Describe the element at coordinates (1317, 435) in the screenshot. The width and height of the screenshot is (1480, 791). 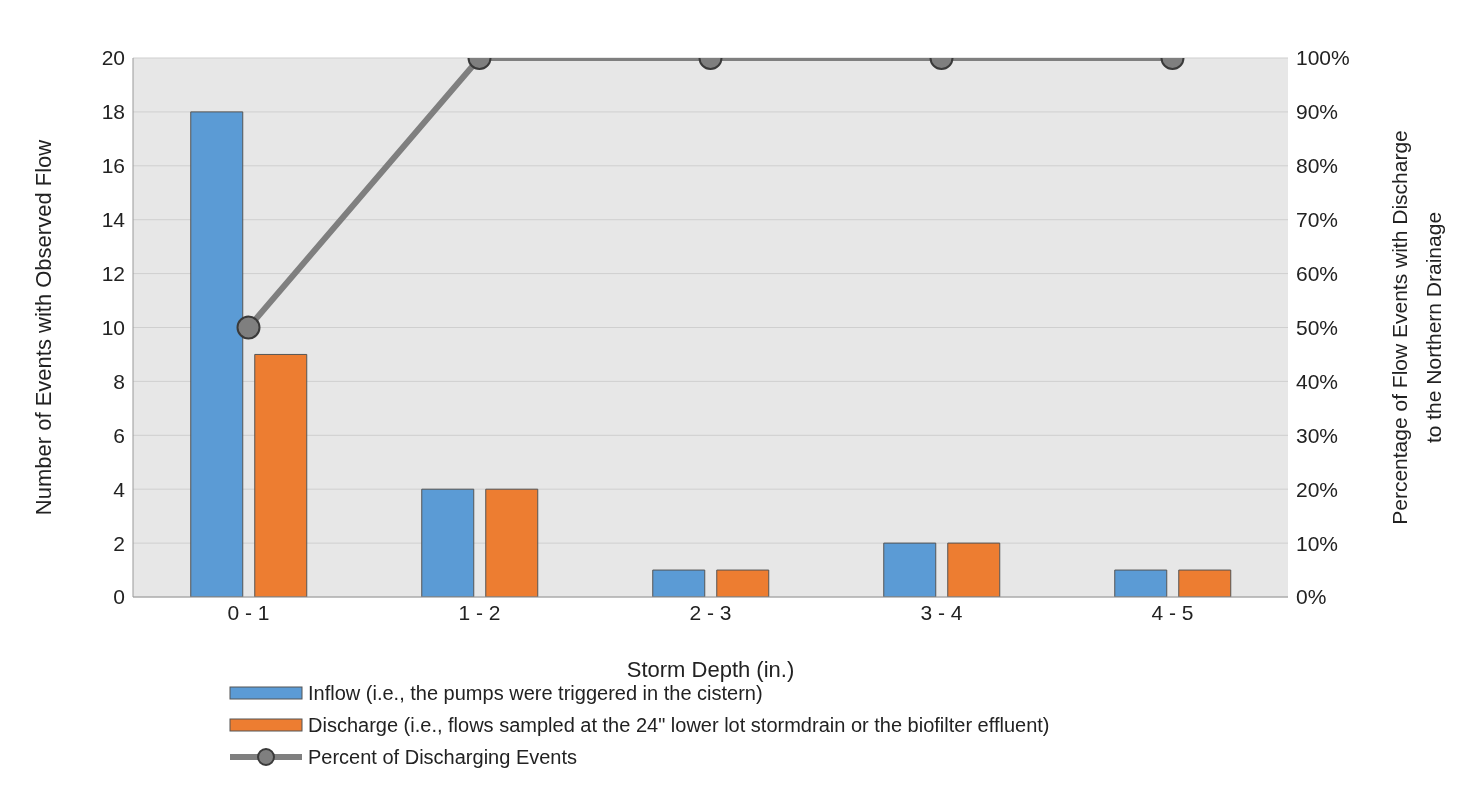
I see `y2-tick-label: 30%` at that location.